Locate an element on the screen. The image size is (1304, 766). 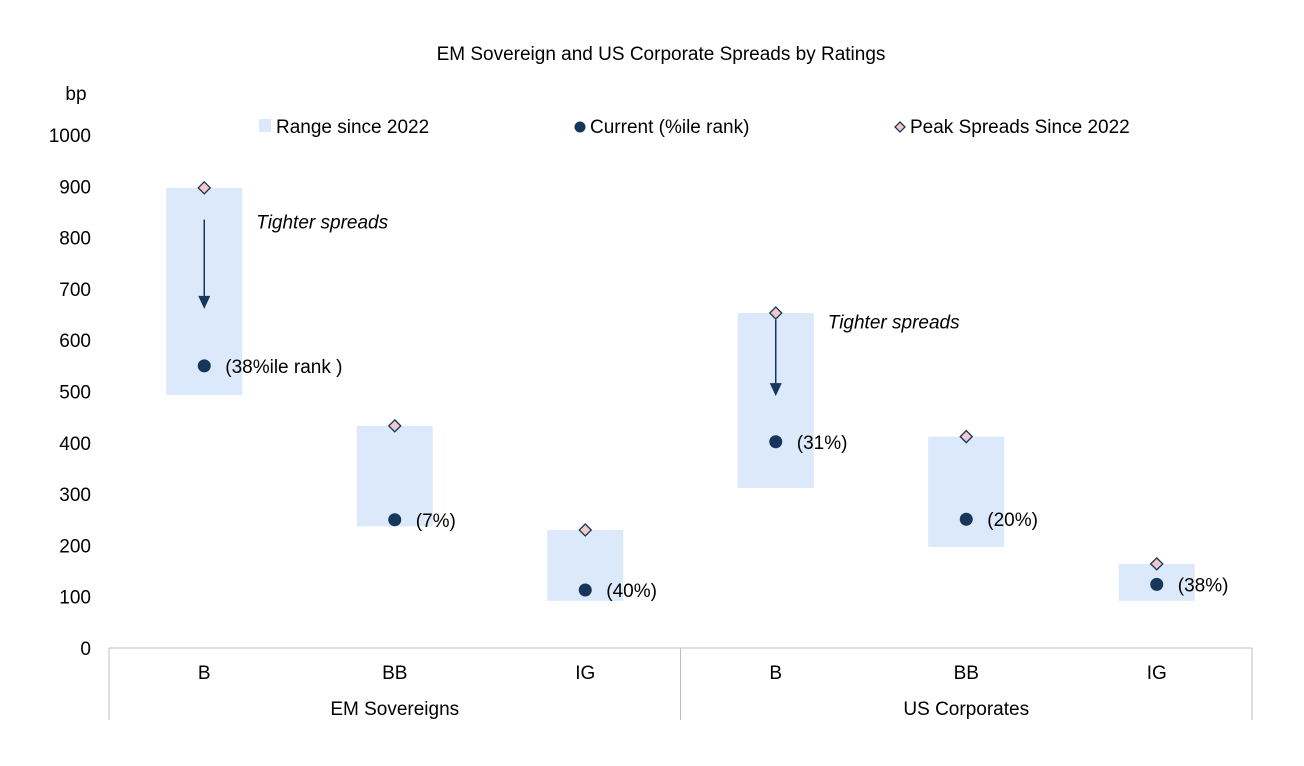
y-tick-label: 200 is located at coordinates (75, 546).